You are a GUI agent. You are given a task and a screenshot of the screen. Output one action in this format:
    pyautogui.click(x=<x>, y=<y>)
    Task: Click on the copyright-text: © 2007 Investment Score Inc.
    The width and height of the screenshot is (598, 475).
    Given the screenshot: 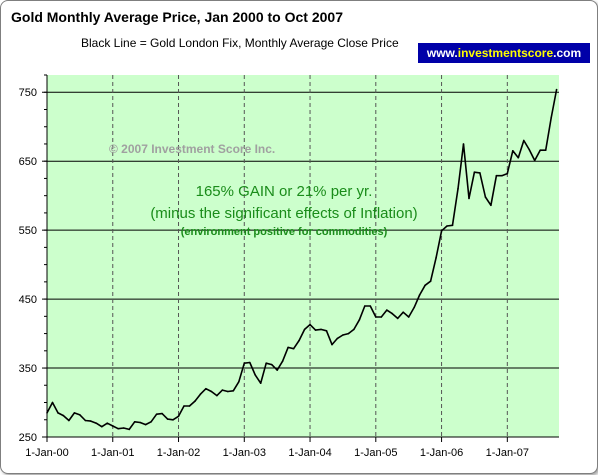 What is the action you would take?
    pyautogui.click(x=192, y=149)
    